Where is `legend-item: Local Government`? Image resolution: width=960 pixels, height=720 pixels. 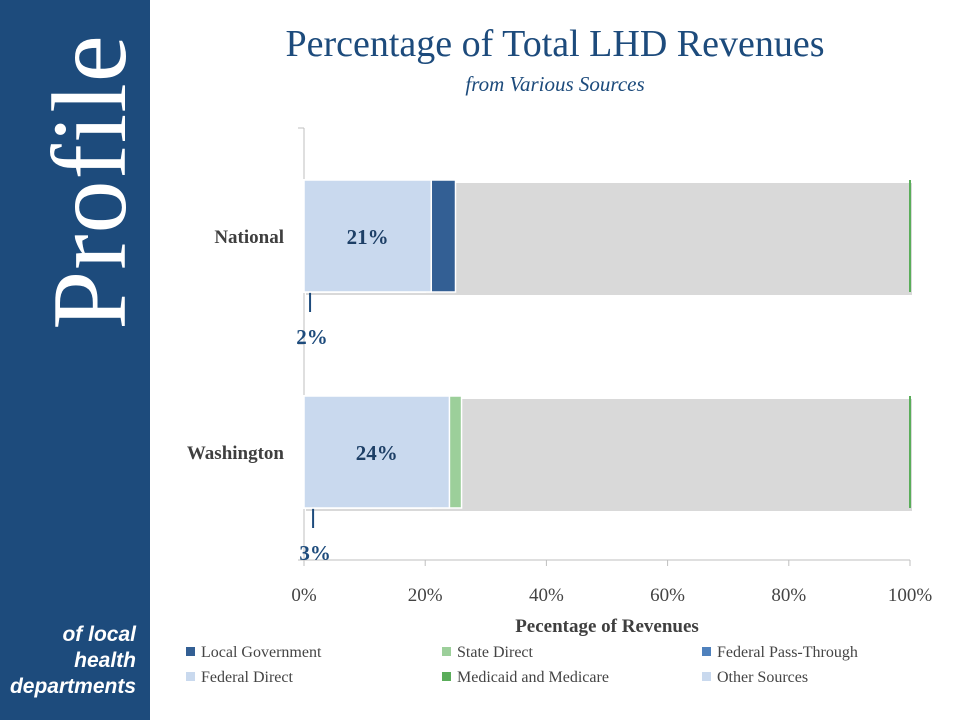 legend-item: Local Government is located at coordinates (253, 653).